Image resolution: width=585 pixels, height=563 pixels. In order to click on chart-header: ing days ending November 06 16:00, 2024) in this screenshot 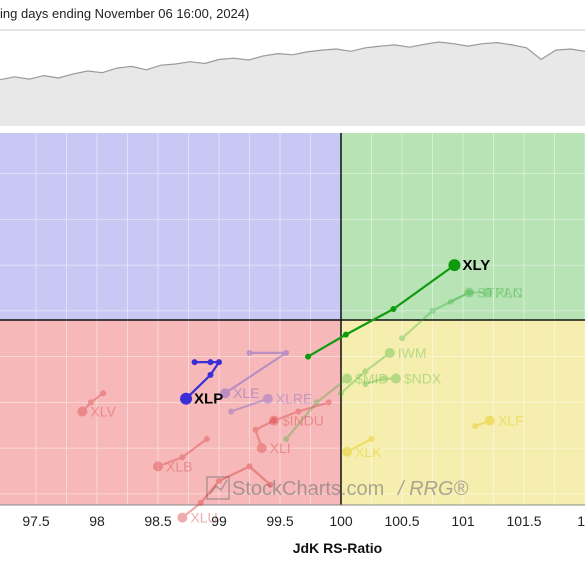, I will do `click(292, 14)`.